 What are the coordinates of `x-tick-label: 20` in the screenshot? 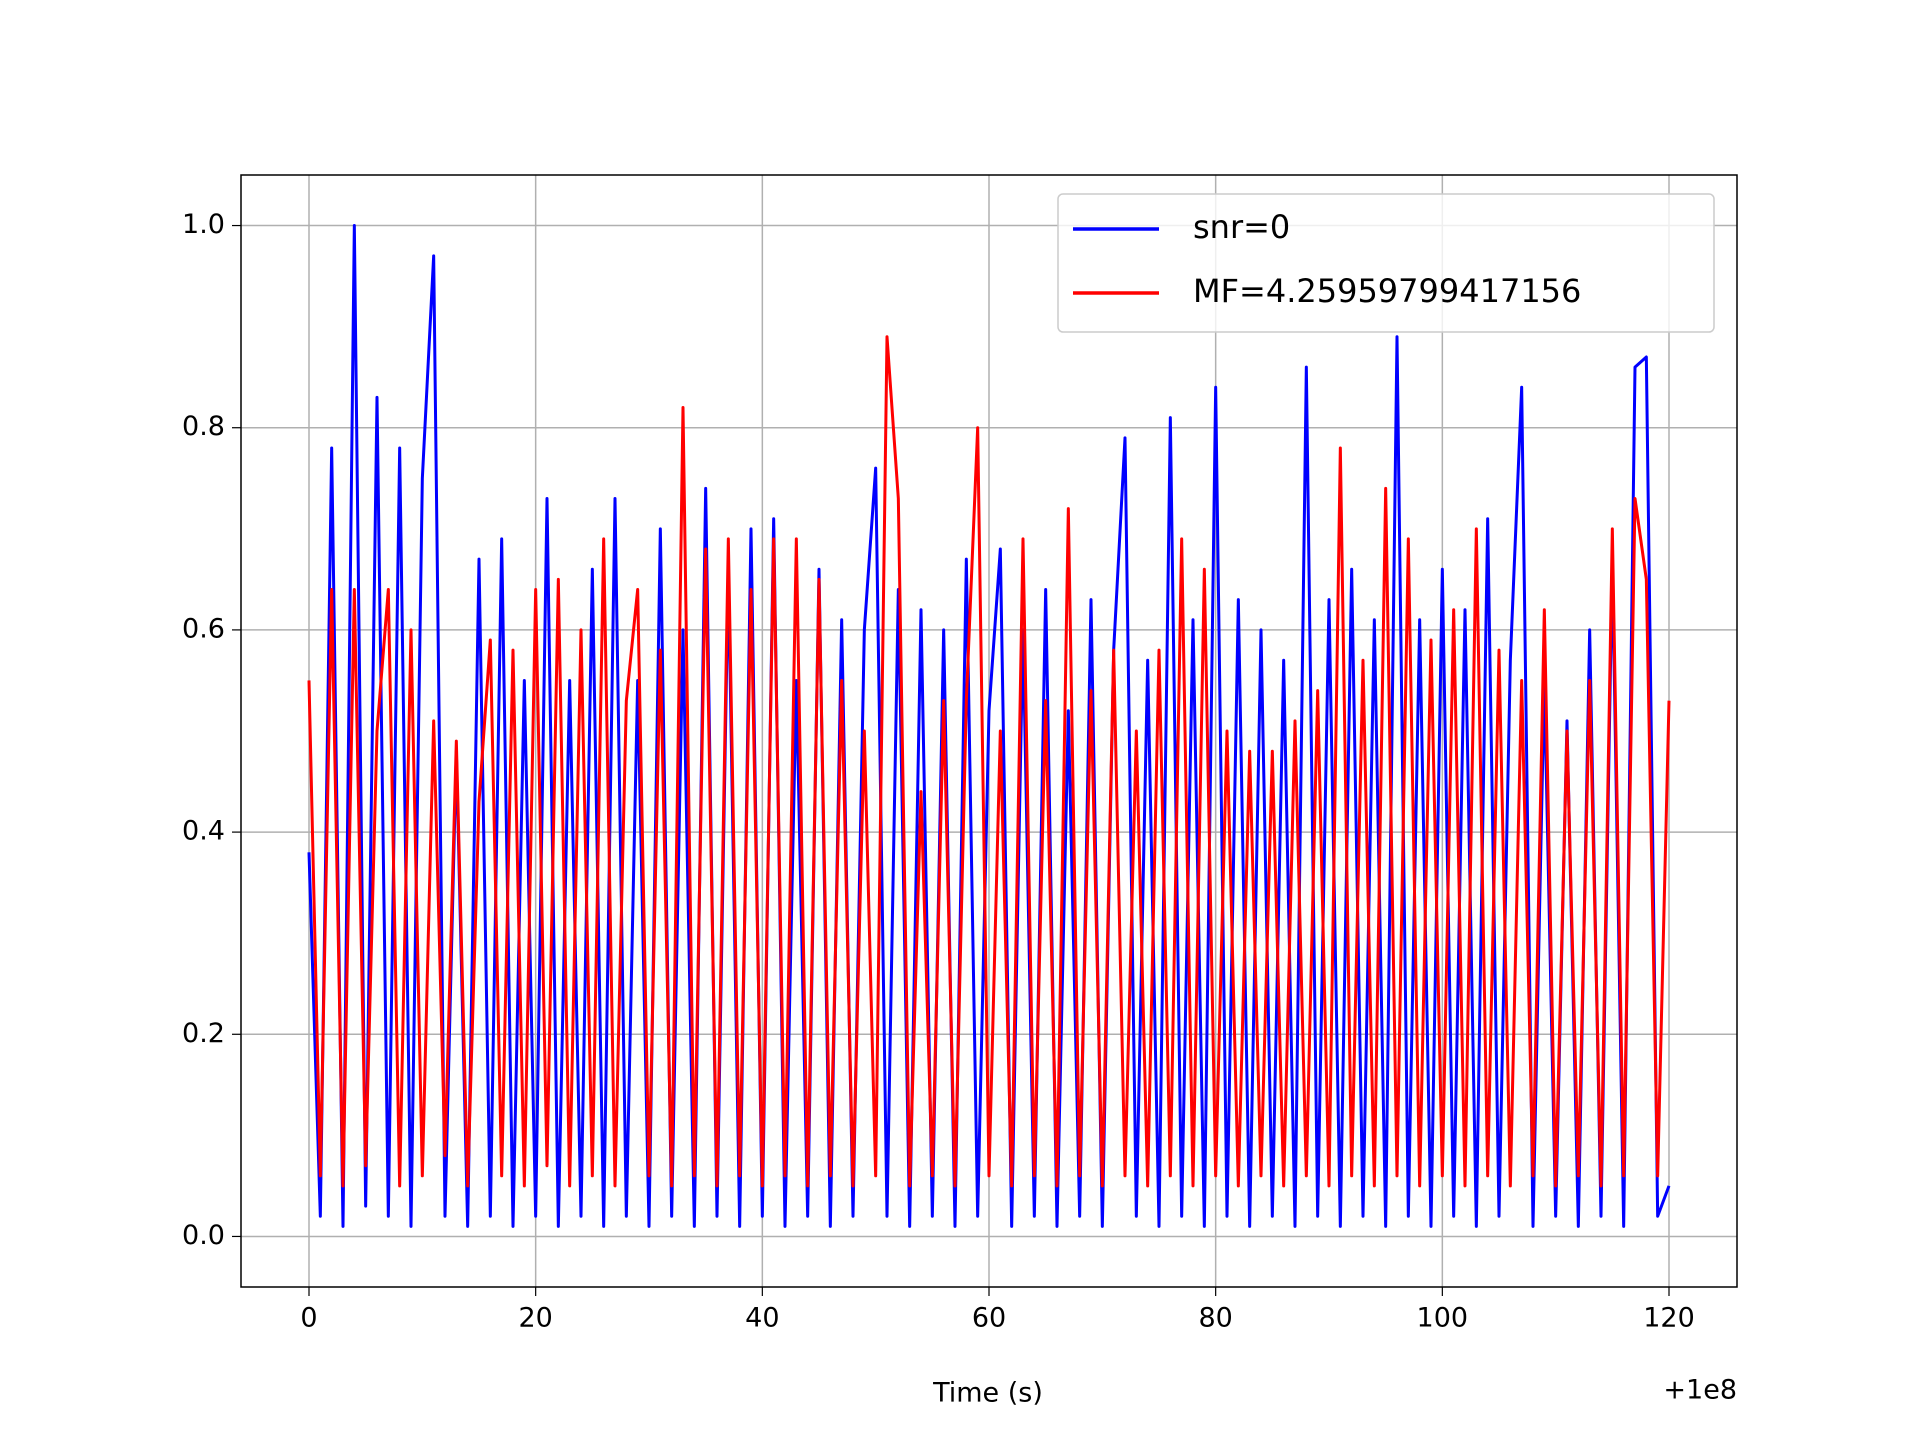 It's located at (535, 1318).